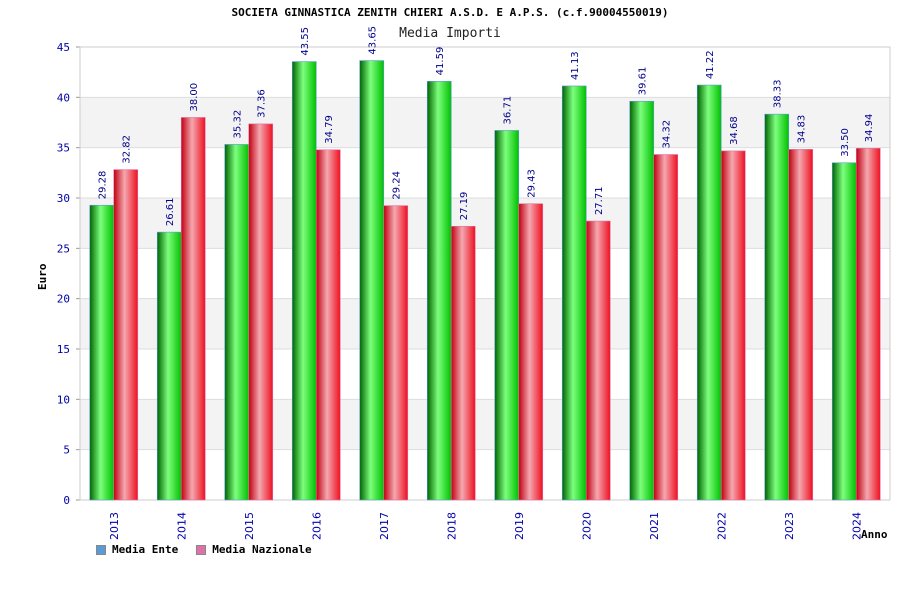 The height and width of the screenshot is (600, 900). I want to click on data-label: 43.65, so click(373, 40).